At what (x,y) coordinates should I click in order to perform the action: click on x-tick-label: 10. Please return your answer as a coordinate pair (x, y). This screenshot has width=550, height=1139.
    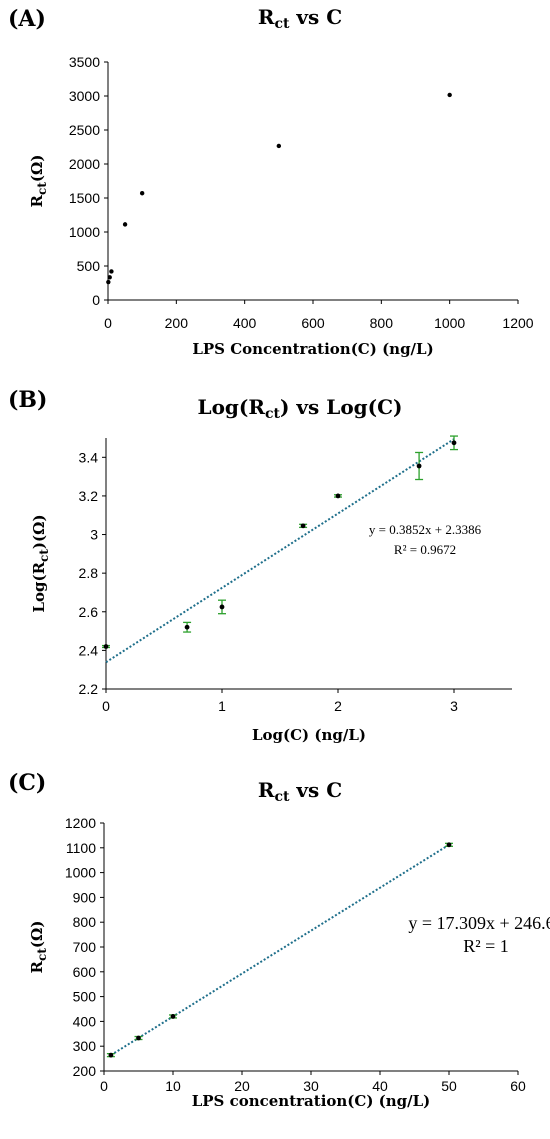
    Looking at the image, I should click on (173, 1086).